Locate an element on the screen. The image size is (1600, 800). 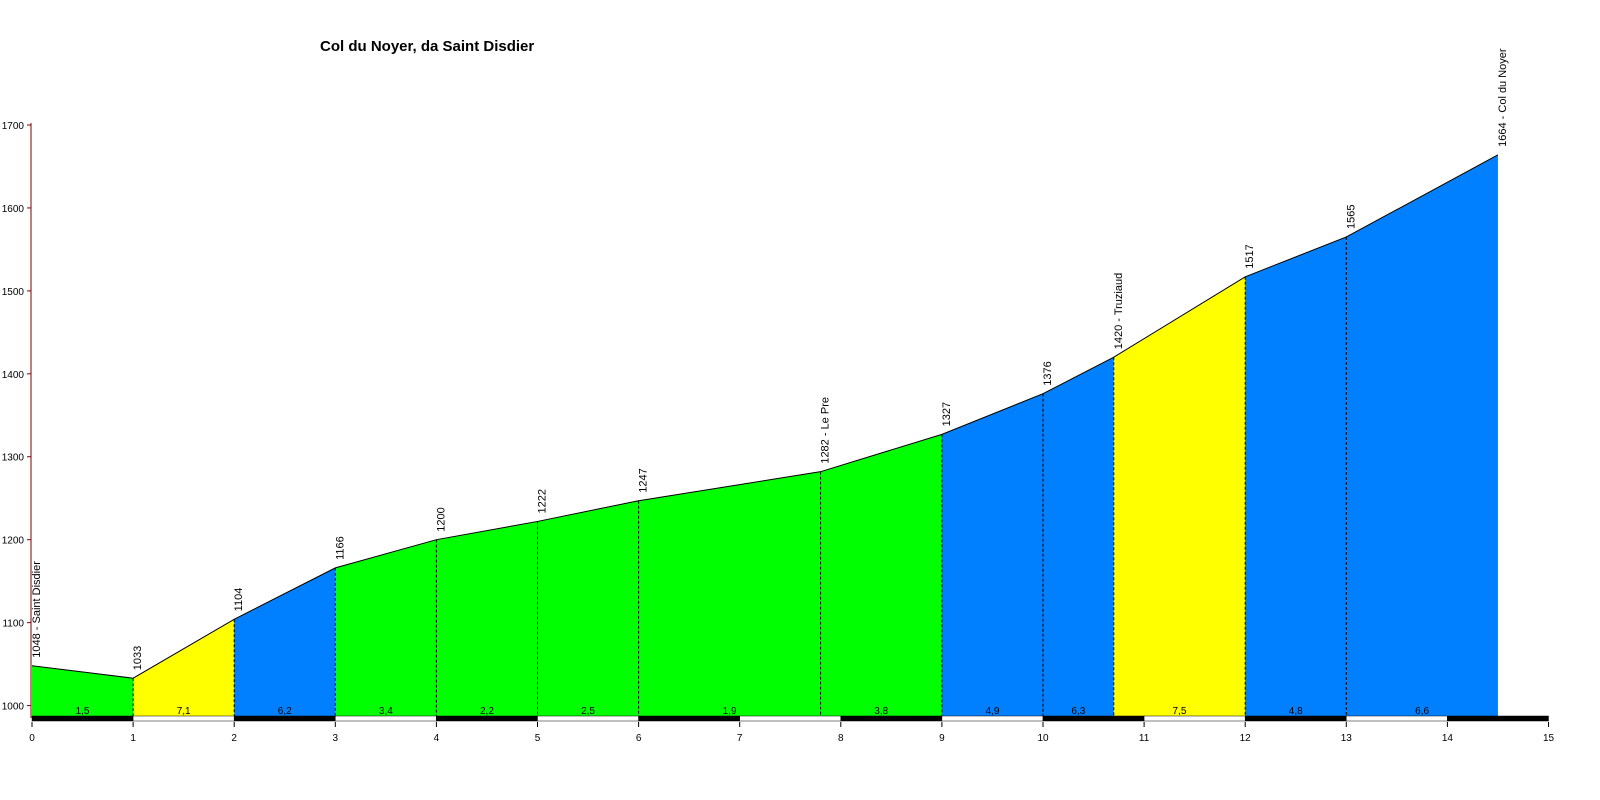
x-tick-label: 12 is located at coordinates (1246, 738).